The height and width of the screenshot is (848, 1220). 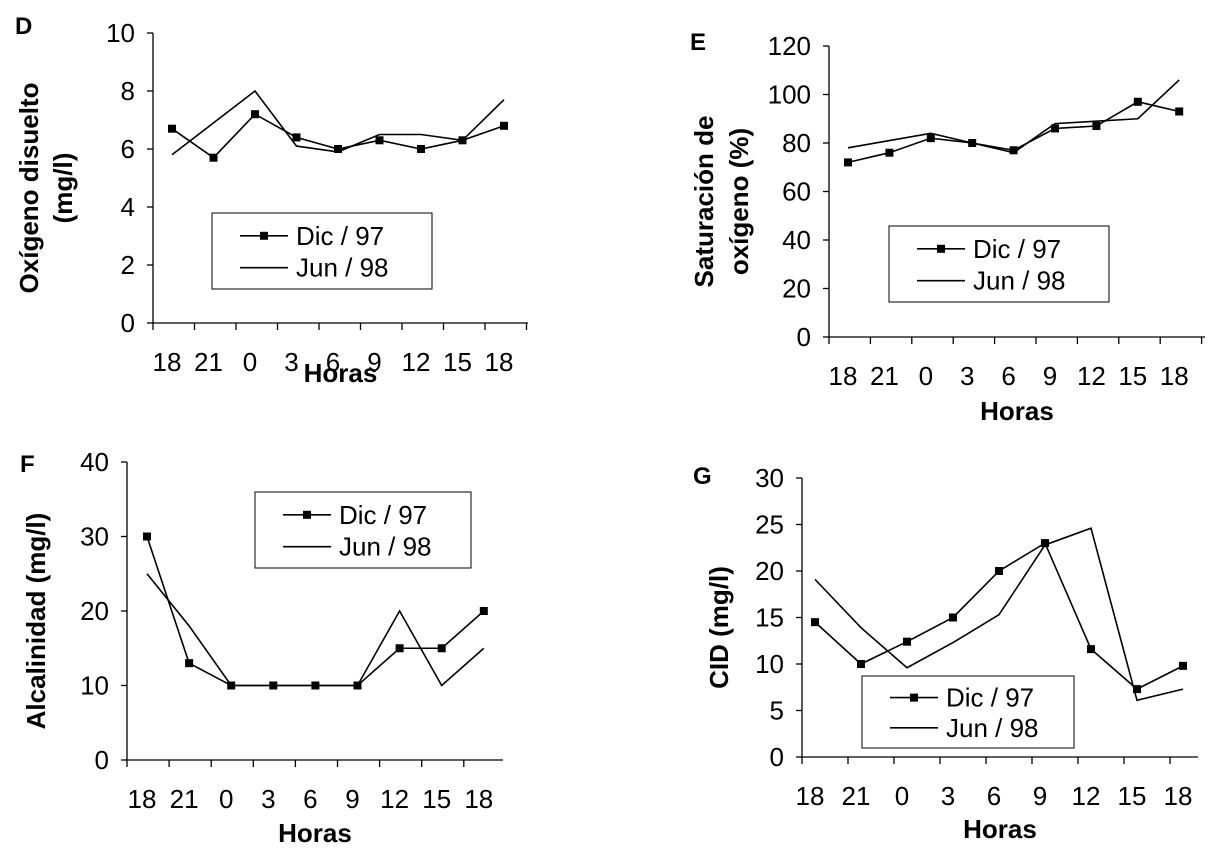 What do you see at coordinates (719, 627) in the screenshot?
I see `y-axis-title: CID (mg/l)` at bounding box center [719, 627].